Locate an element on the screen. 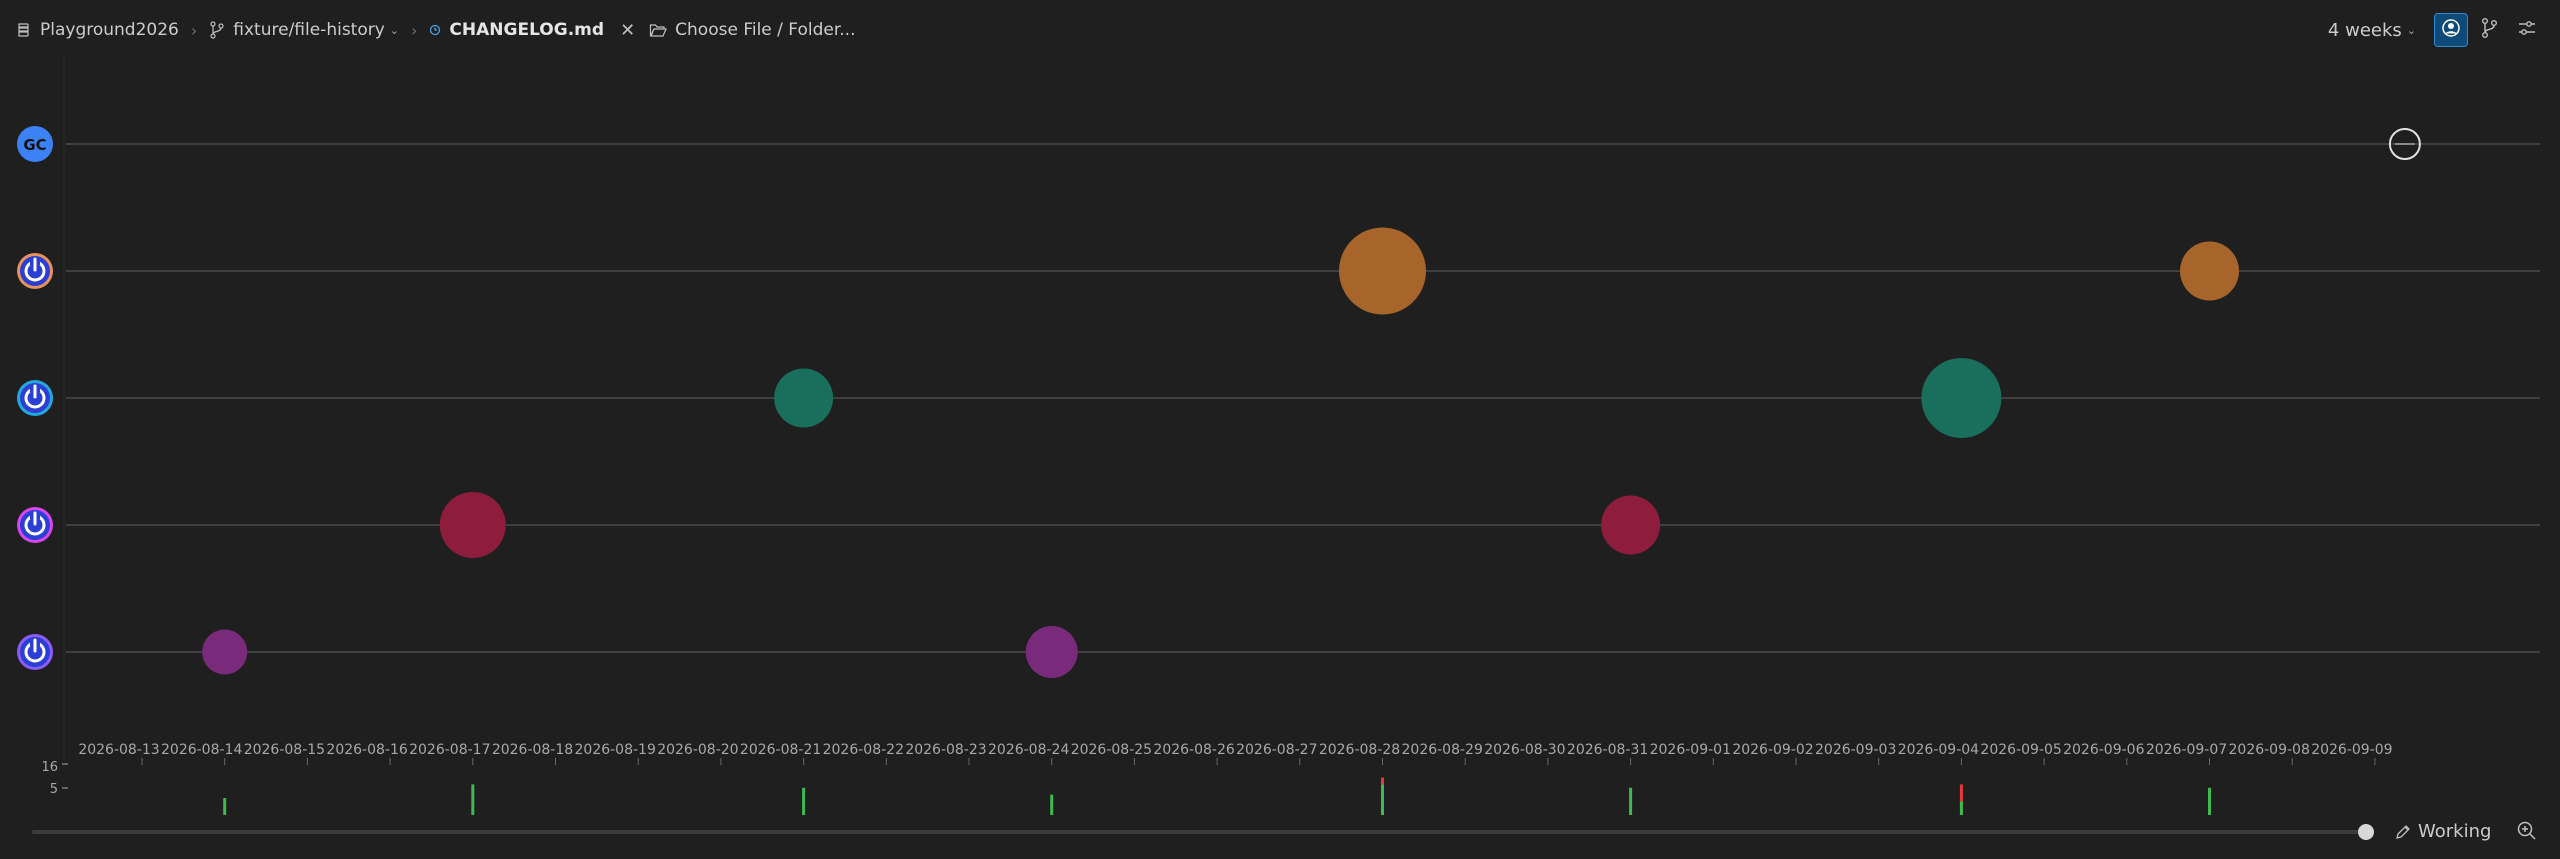  x-tick-label: 2026-08-16 is located at coordinates (366, 750).